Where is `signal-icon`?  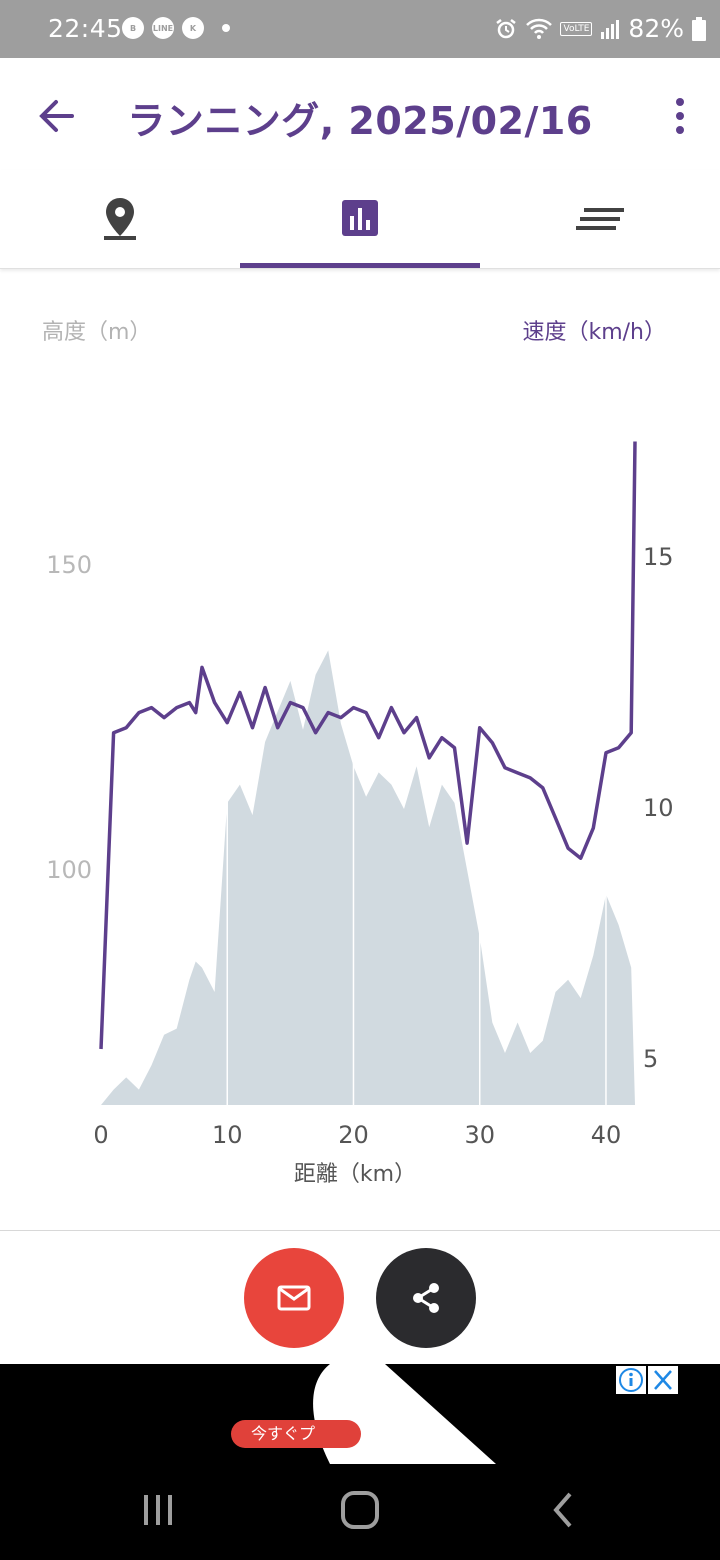 signal-icon is located at coordinates (610, 29).